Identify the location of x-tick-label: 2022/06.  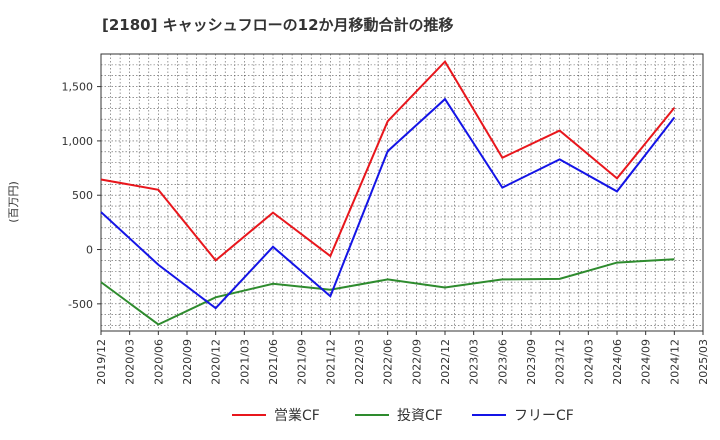
(388, 362).